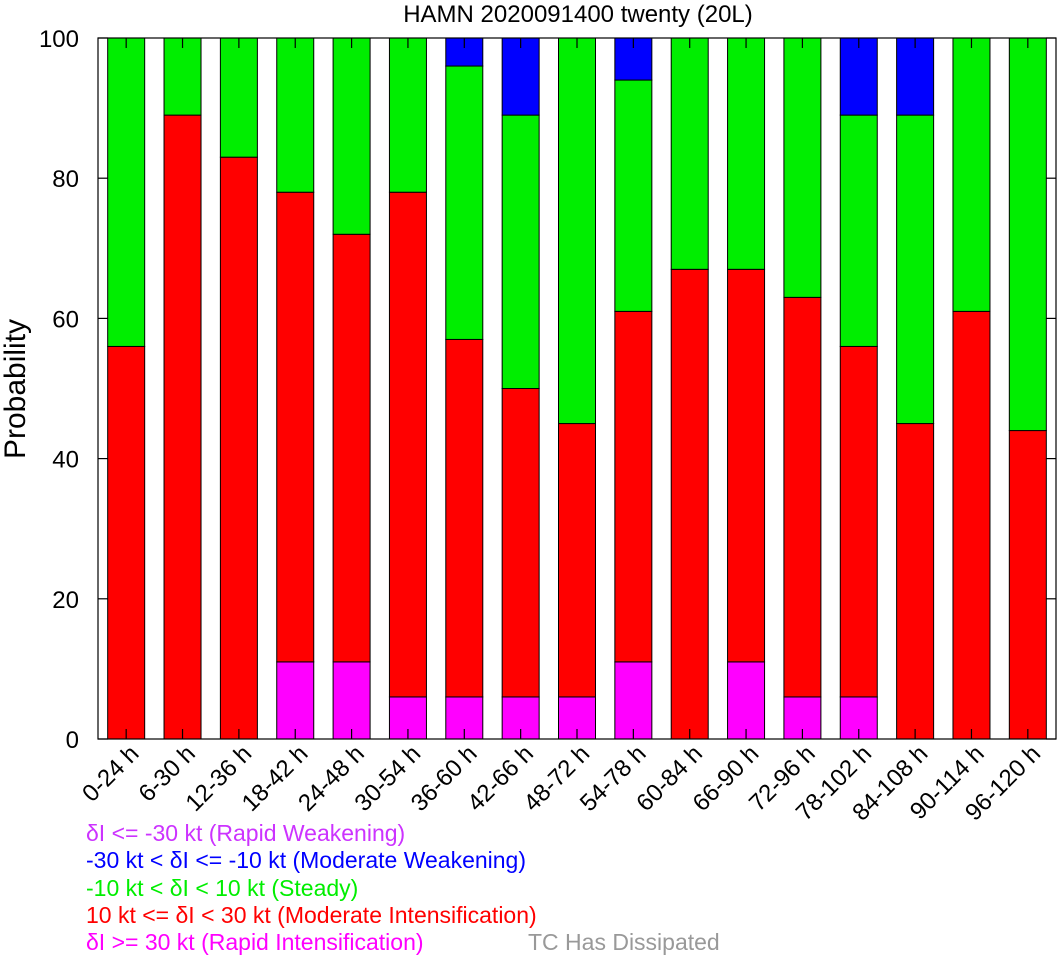 The height and width of the screenshot is (960, 1057). I want to click on x-tick-label: 0-24 h, so click(110, 773).